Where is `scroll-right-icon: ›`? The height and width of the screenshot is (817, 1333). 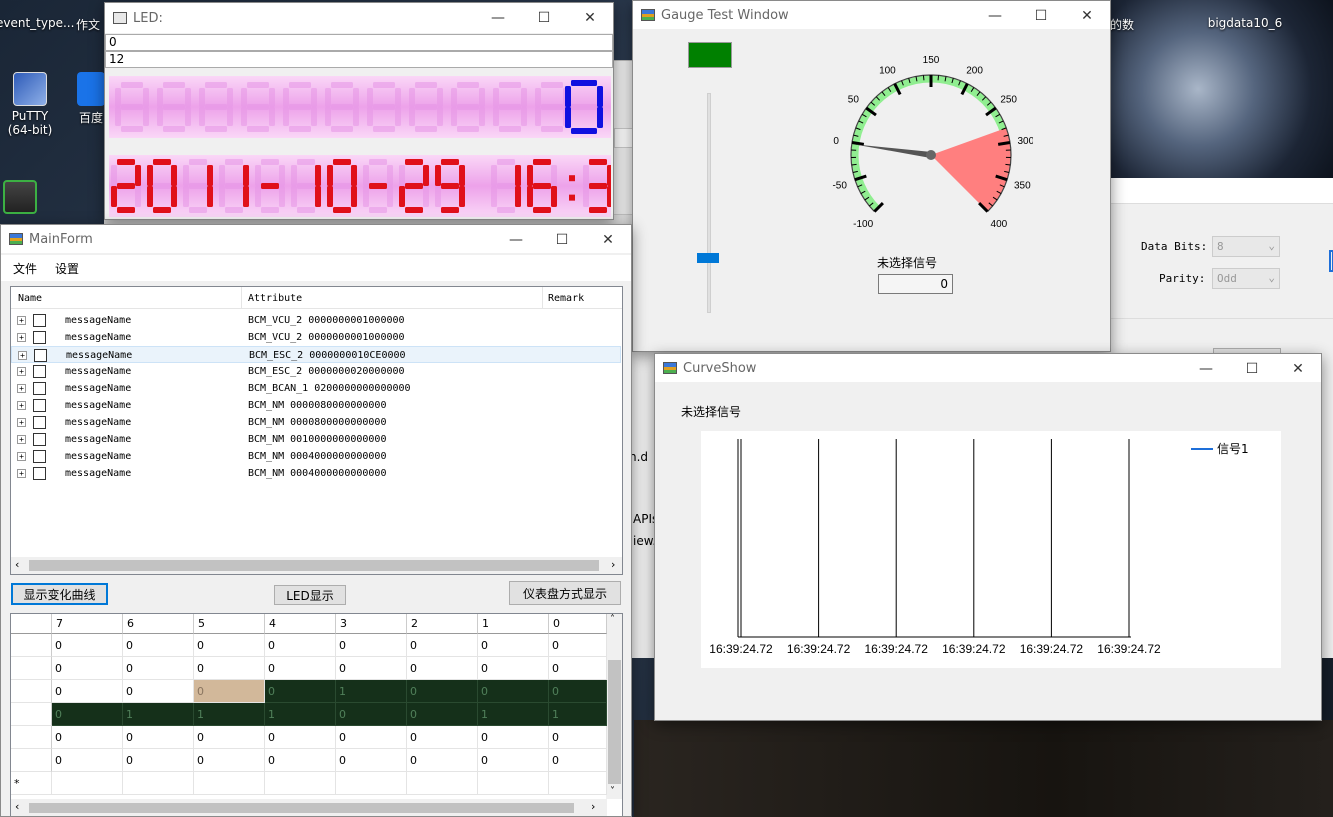 scroll-right-icon: › is located at coordinates (613, 564).